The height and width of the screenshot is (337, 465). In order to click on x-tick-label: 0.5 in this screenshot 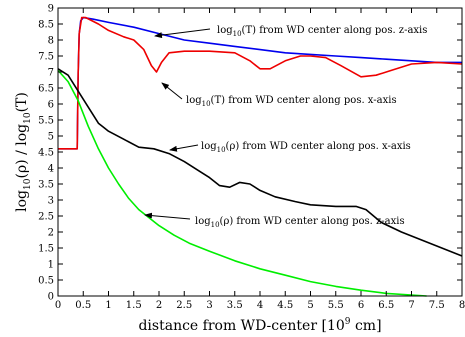, I will do `click(83, 305)`.